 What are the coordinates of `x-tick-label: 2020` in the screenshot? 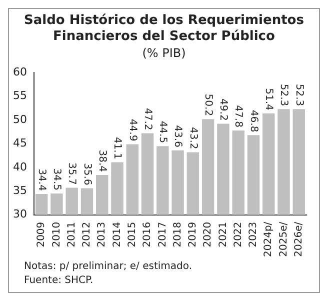 It's located at (208, 235).